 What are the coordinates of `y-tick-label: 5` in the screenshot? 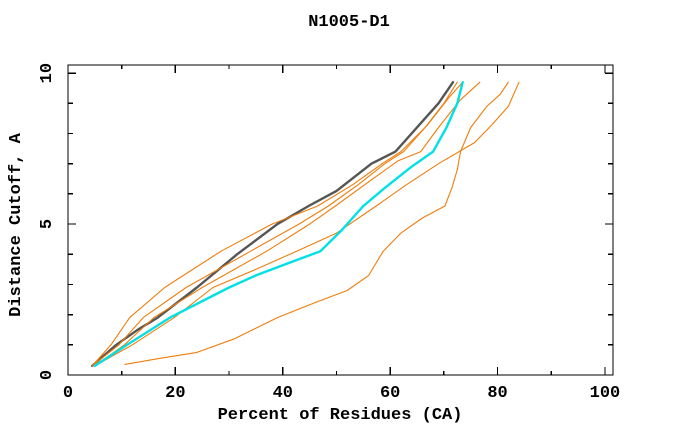 It's located at (47, 224).